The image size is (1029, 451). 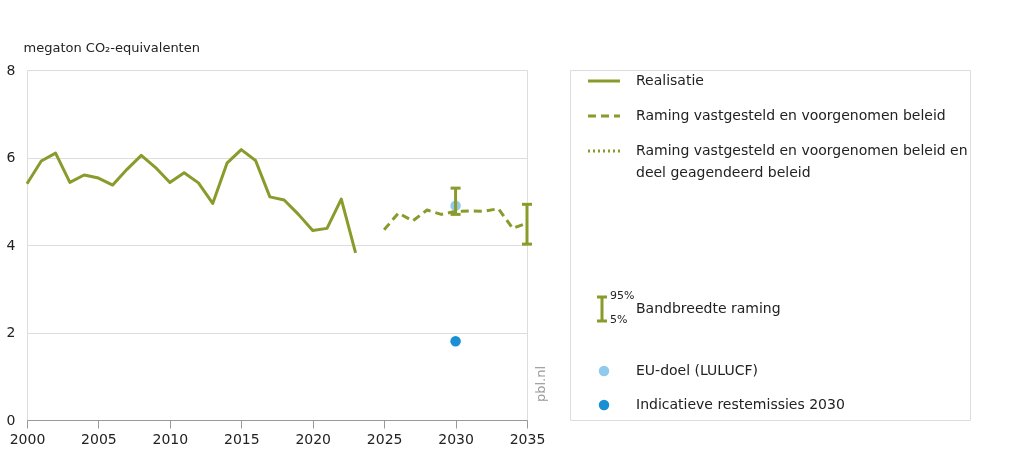 What do you see at coordinates (11, 419) in the screenshot?
I see `y-tick-label: 0` at bounding box center [11, 419].